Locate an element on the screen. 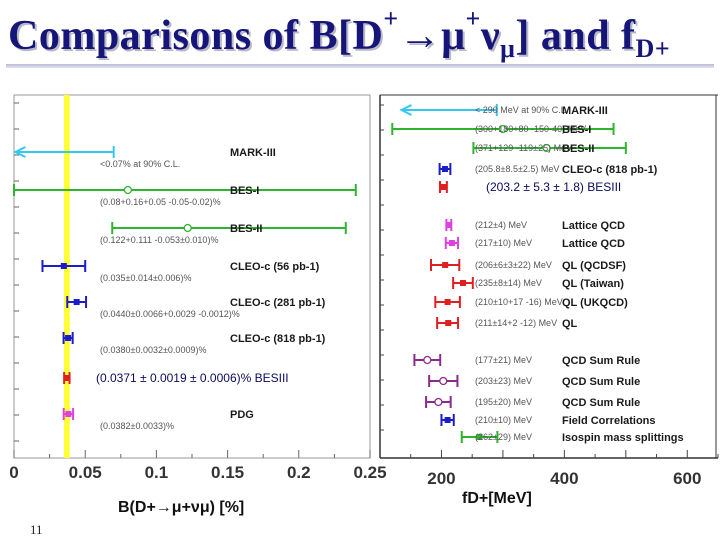  right-point-11-marker is located at coordinates (427, 360).